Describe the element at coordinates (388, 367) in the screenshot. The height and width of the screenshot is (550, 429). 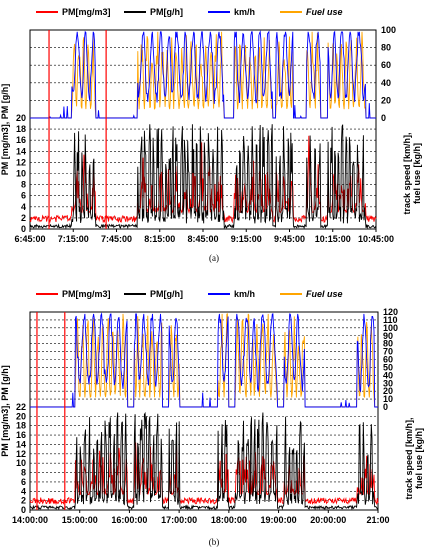
I see `y-right-tick-label: 50` at that location.